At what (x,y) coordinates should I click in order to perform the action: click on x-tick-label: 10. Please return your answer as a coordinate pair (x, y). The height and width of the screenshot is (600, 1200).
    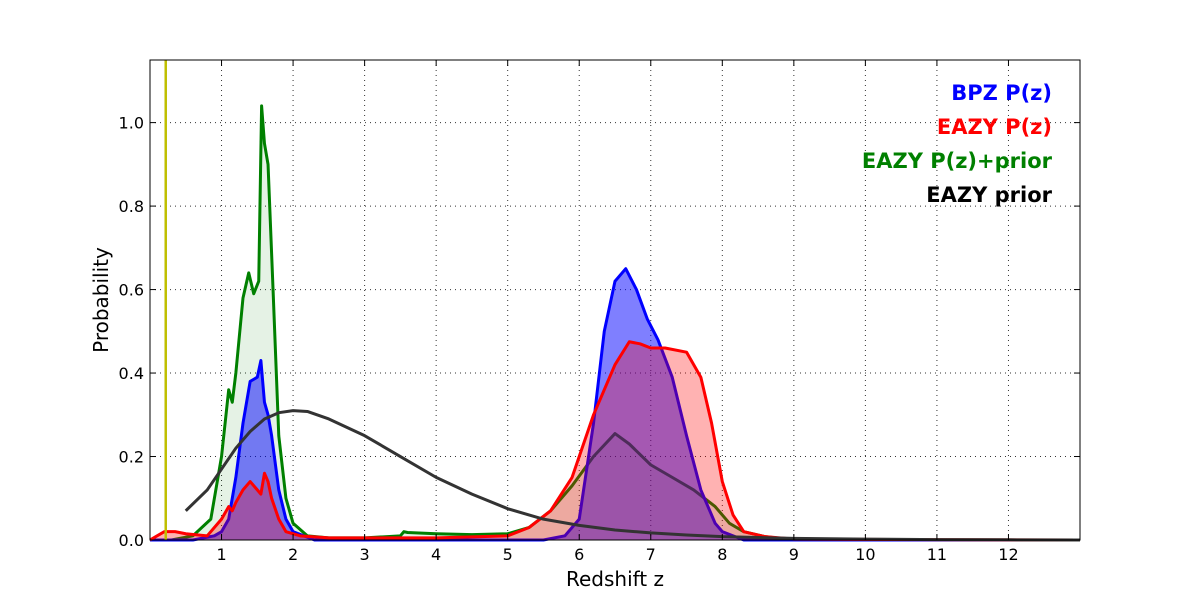
    Looking at the image, I should click on (865, 554).